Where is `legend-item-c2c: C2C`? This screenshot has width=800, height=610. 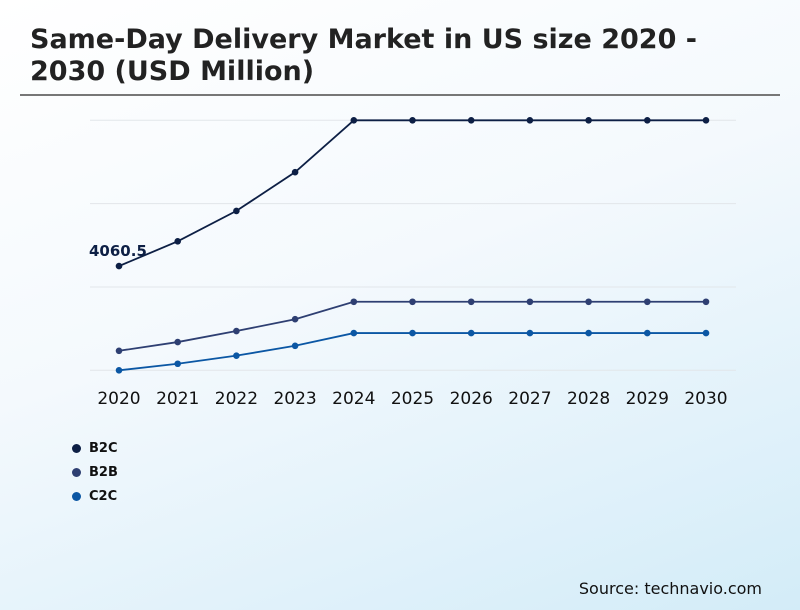
legend-item-c2c: C2C is located at coordinates (95, 496).